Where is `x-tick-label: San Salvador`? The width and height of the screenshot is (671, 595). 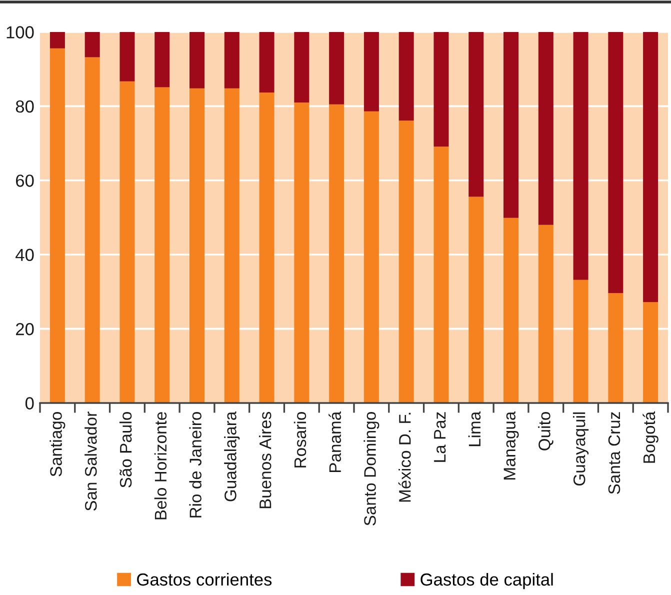
x-tick-label: San Salvador is located at coordinates (90, 461).